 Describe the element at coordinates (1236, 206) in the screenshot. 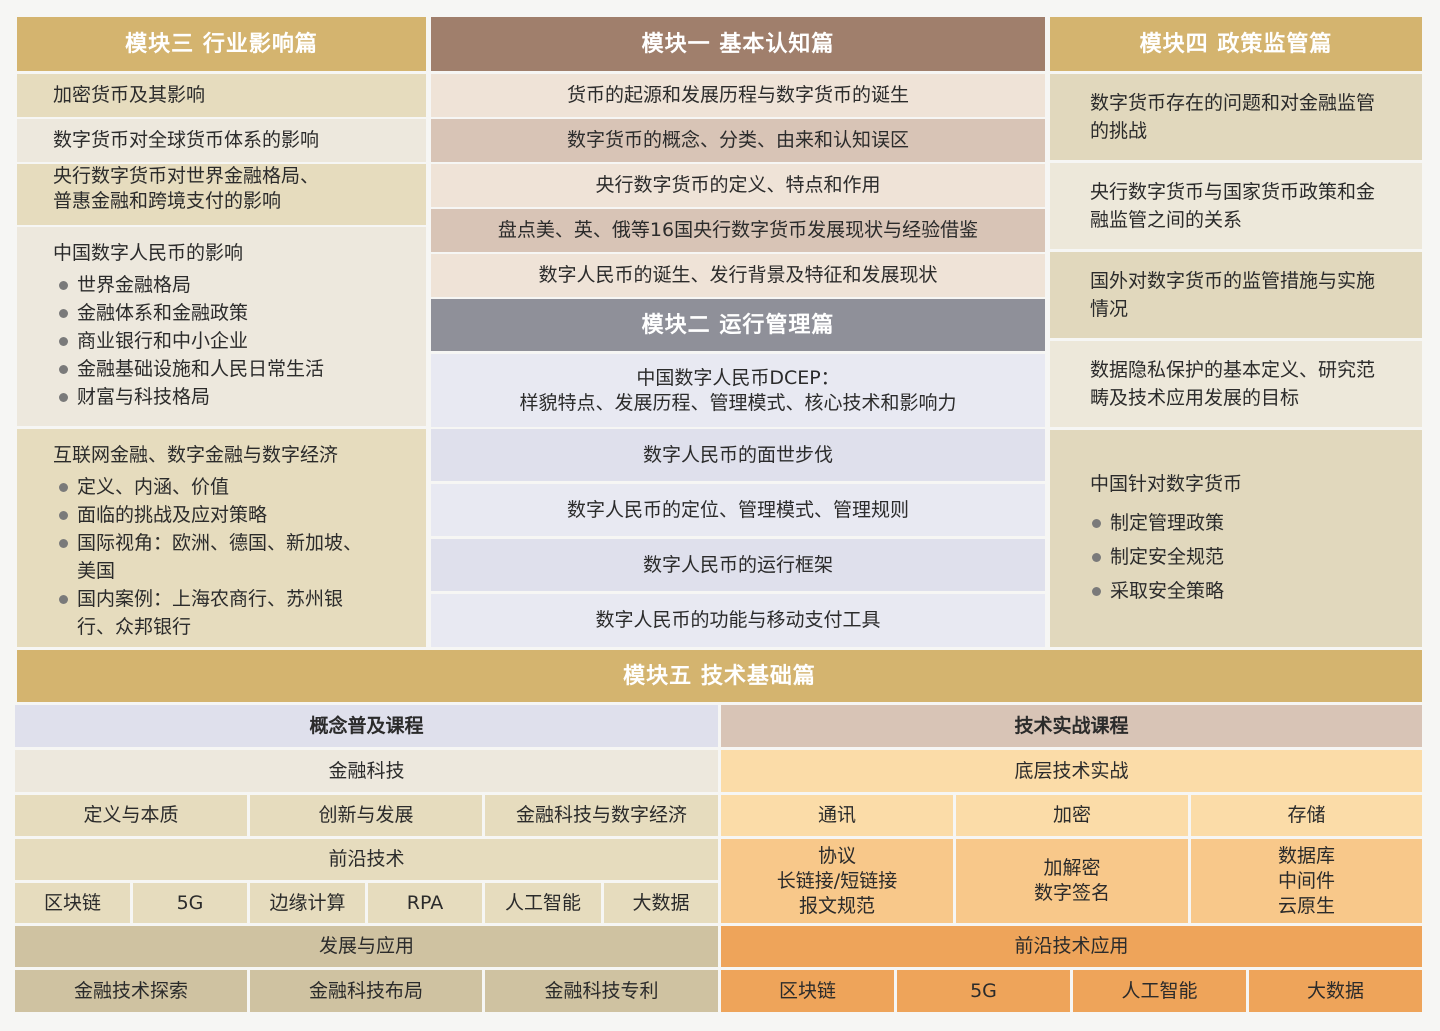

I see `module4-item: 央行数字货币与国家货币政策和金融监管之间的关系` at that location.